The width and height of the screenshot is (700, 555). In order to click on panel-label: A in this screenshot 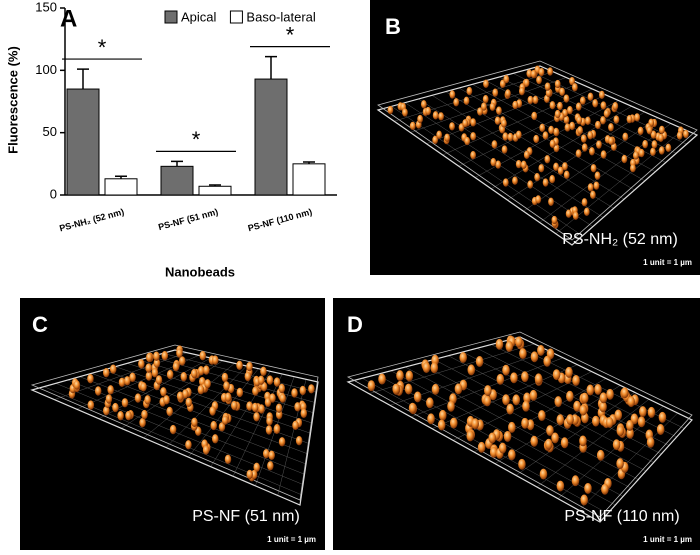, I will do `click(68, 18)`.